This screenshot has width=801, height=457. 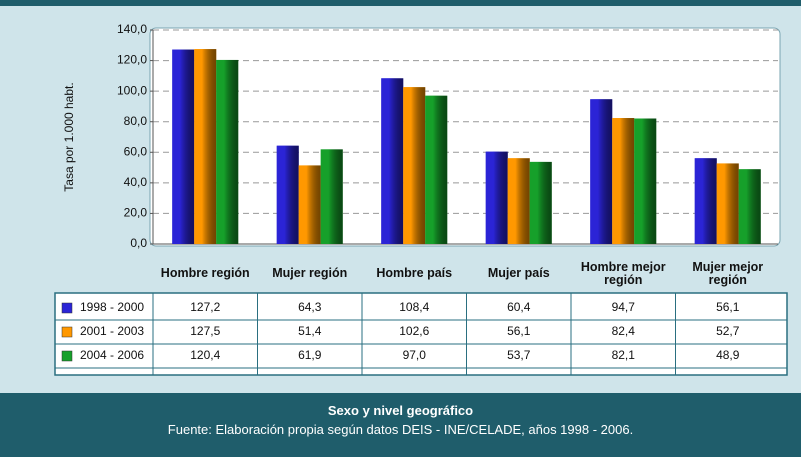 What do you see at coordinates (136, 121) in the screenshot?
I see `y-tick-label: 80,0` at bounding box center [136, 121].